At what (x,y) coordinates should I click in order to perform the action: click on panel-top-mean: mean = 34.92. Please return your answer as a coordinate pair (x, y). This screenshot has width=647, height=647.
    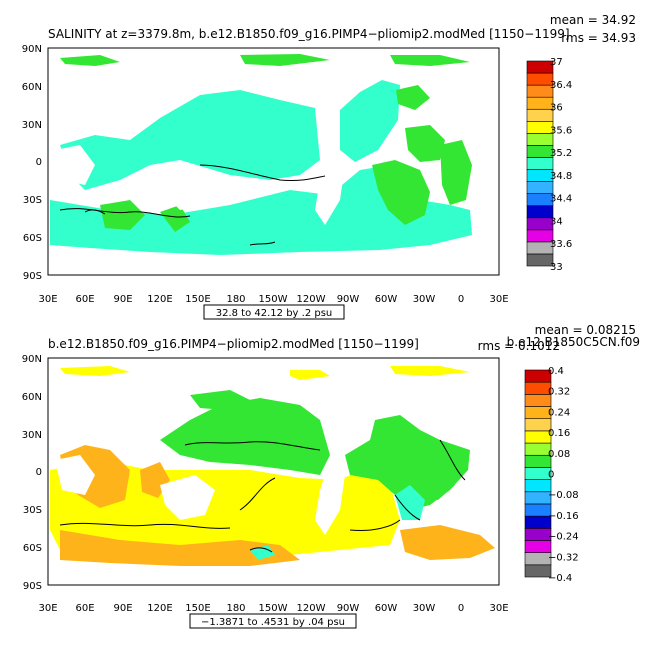
    Looking at the image, I should click on (593, 20).